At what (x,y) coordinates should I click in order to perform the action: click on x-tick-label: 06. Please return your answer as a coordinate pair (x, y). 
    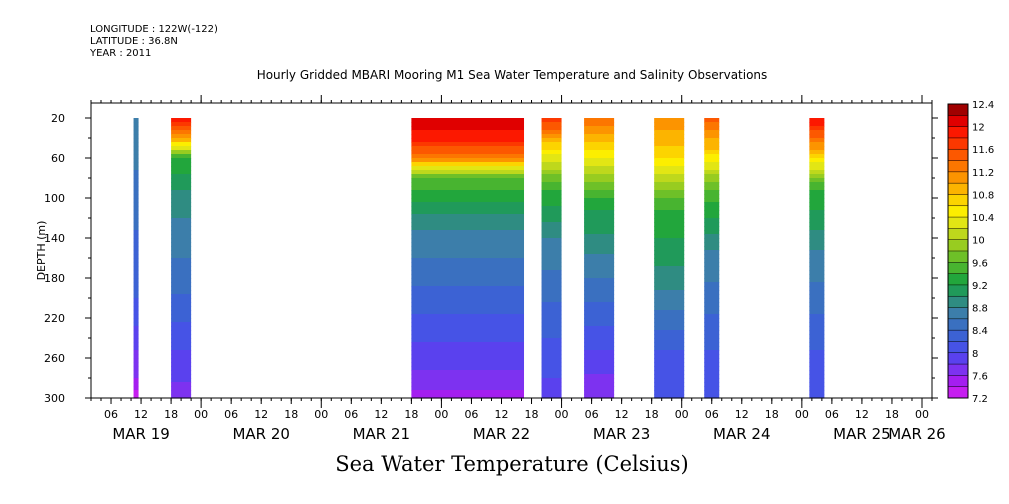
    Looking at the image, I should click on (231, 414).